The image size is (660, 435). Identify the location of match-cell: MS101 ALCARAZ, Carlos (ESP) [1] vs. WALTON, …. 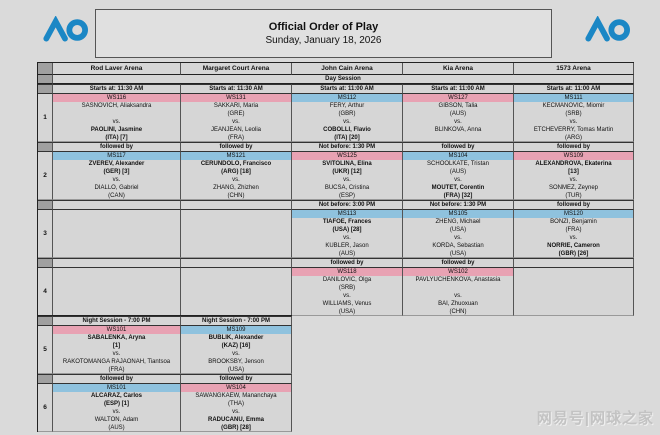
(117, 408).